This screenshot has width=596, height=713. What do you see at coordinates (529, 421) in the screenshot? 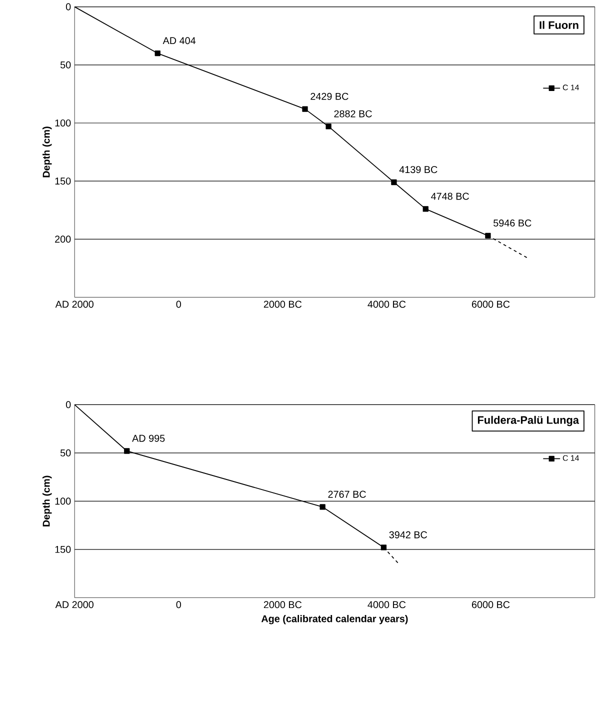
I see `text: Fuldera-Palü Lunga` at bounding box center [529, 421].